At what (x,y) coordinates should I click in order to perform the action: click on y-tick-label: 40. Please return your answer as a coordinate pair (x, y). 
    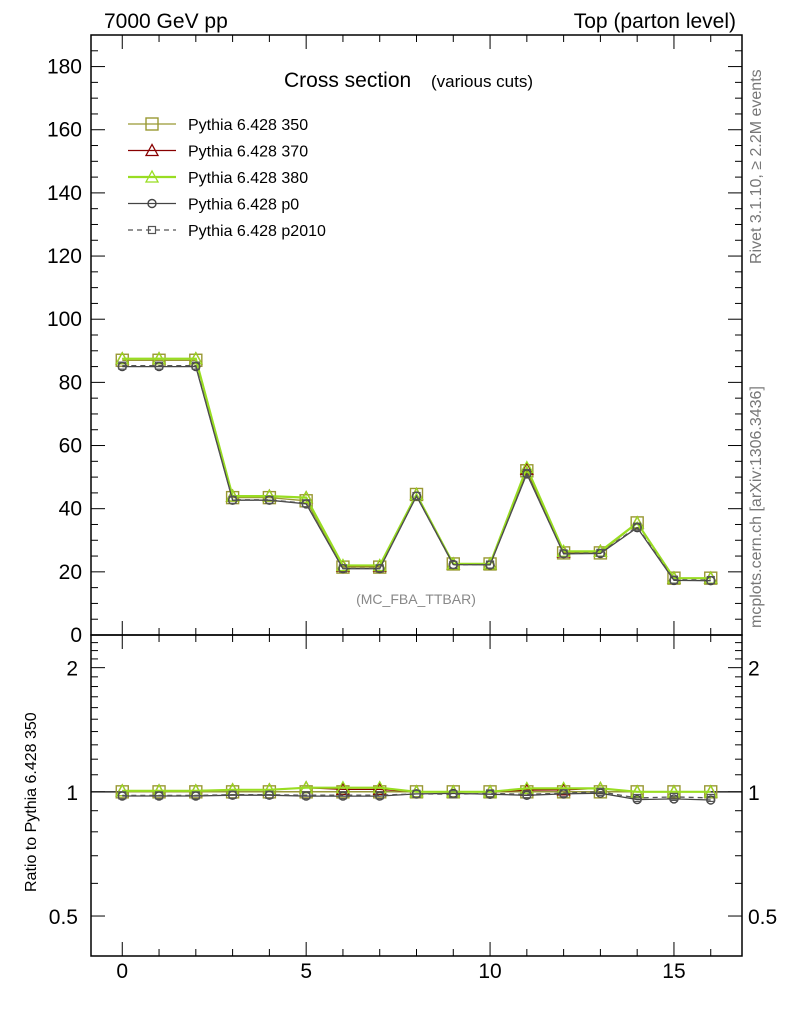
    Looking at the image, I should click on (70, 509).